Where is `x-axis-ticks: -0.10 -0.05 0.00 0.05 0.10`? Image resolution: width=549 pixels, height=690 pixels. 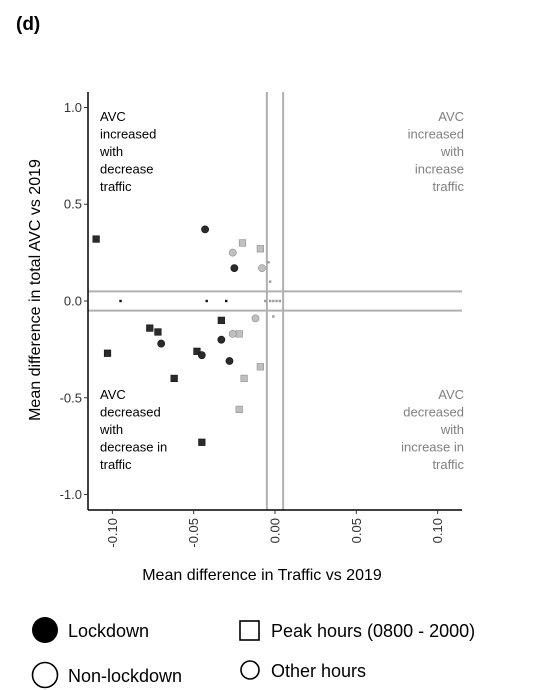
x-axis-ticks: -0.10 -0.05 0.00 0.05 0.10 is located at coordinates (275, 529).